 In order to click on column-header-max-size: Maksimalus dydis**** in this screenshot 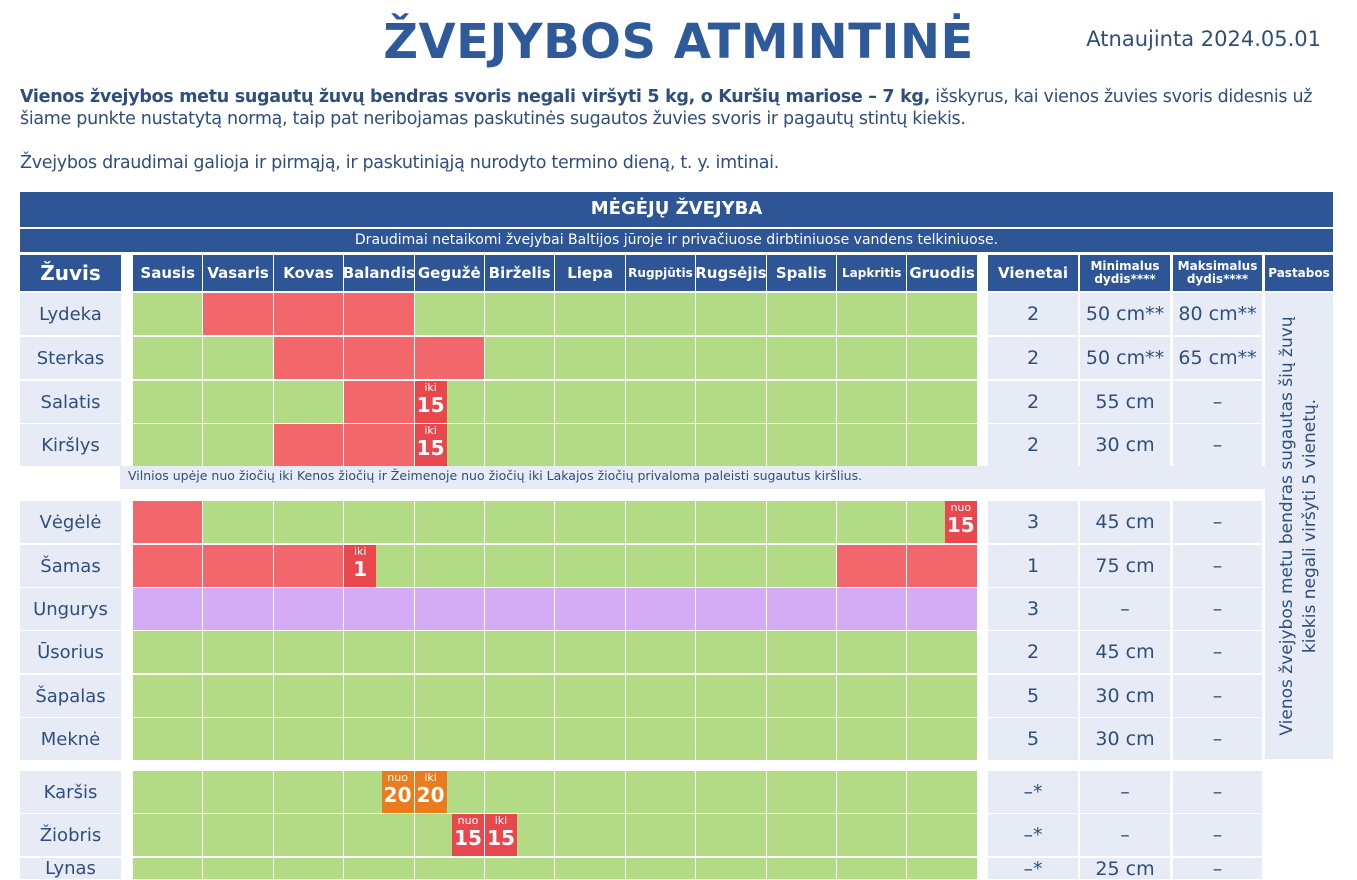, I will do `click(1217, 273)`.